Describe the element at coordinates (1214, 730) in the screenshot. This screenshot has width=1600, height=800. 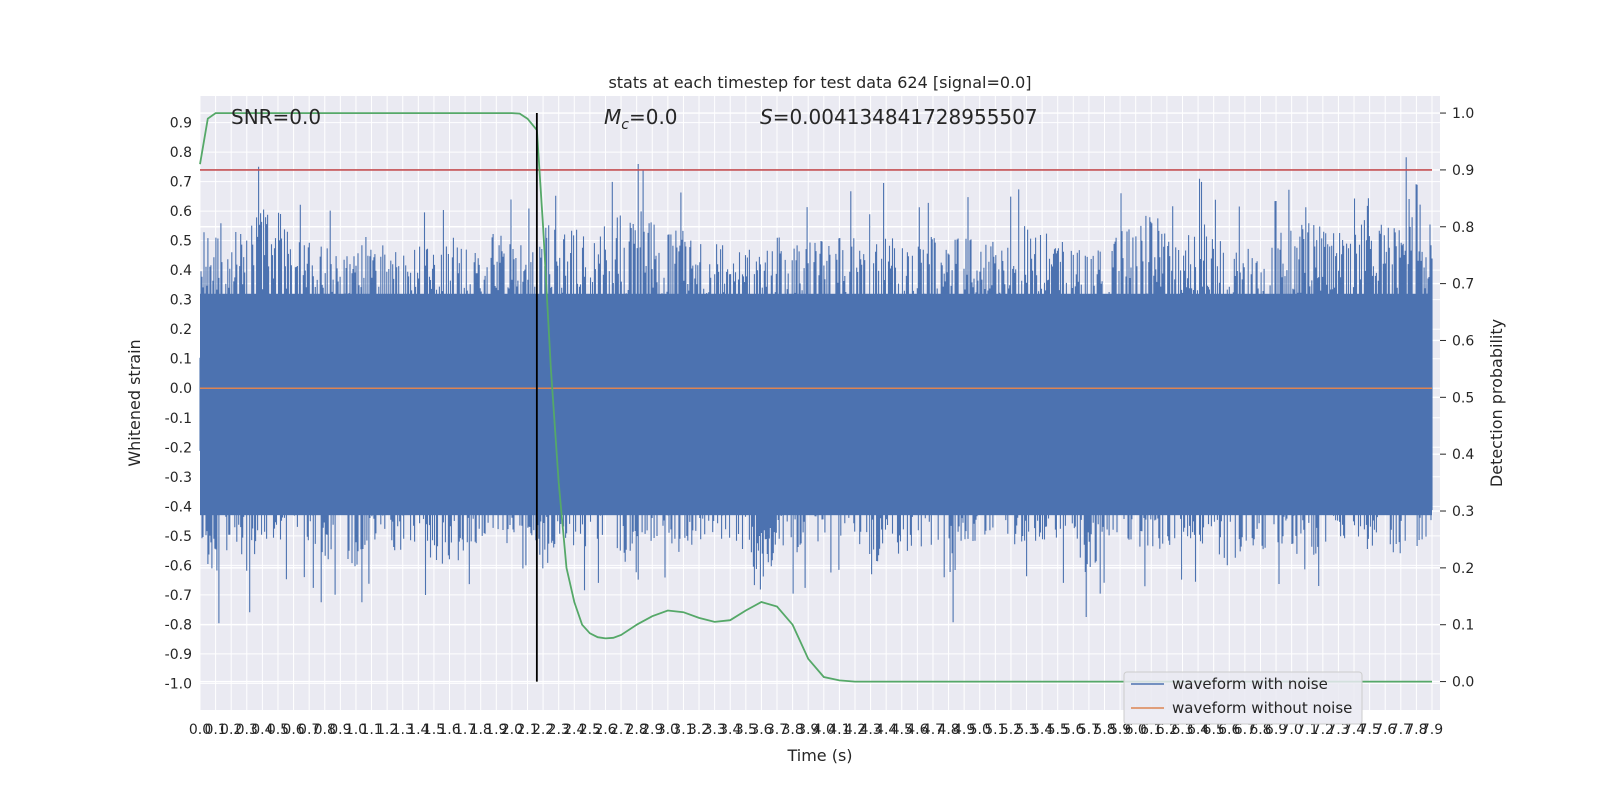
I see `x-tick-label: 6.5` at that location.